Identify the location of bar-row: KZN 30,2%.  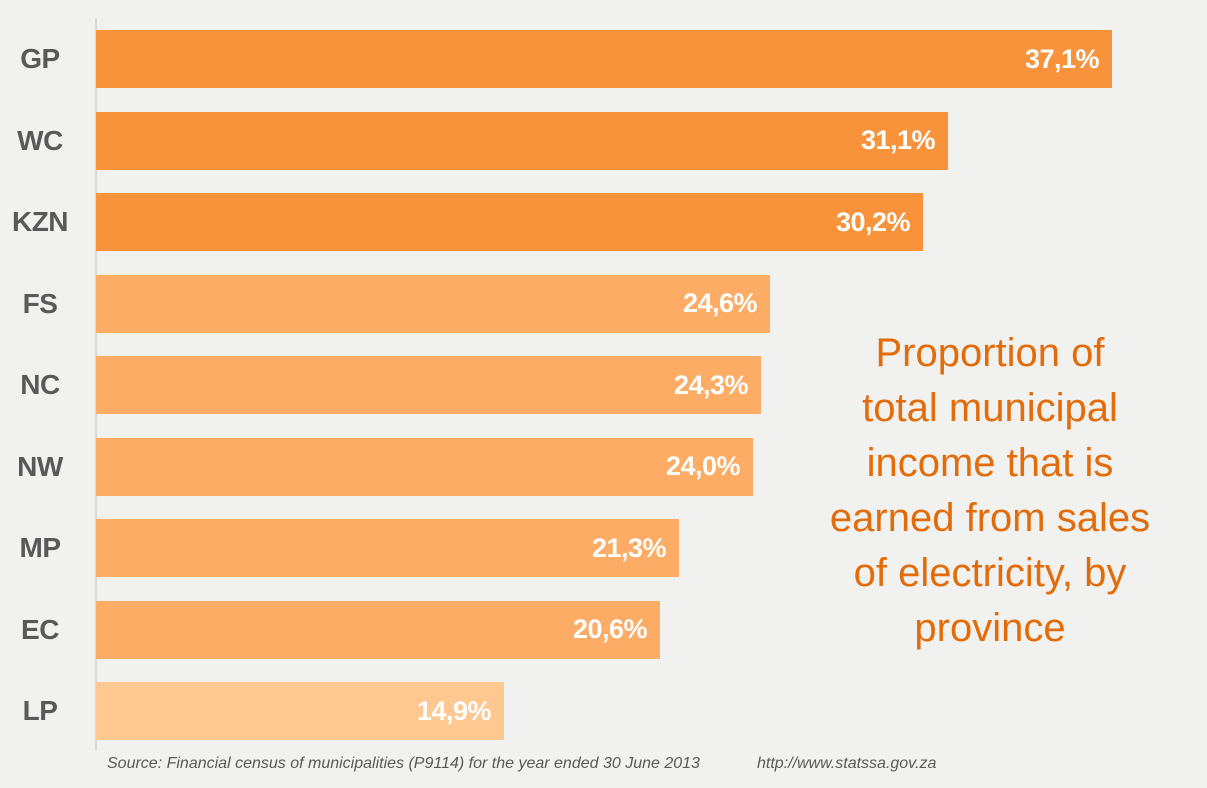
(603, 222).